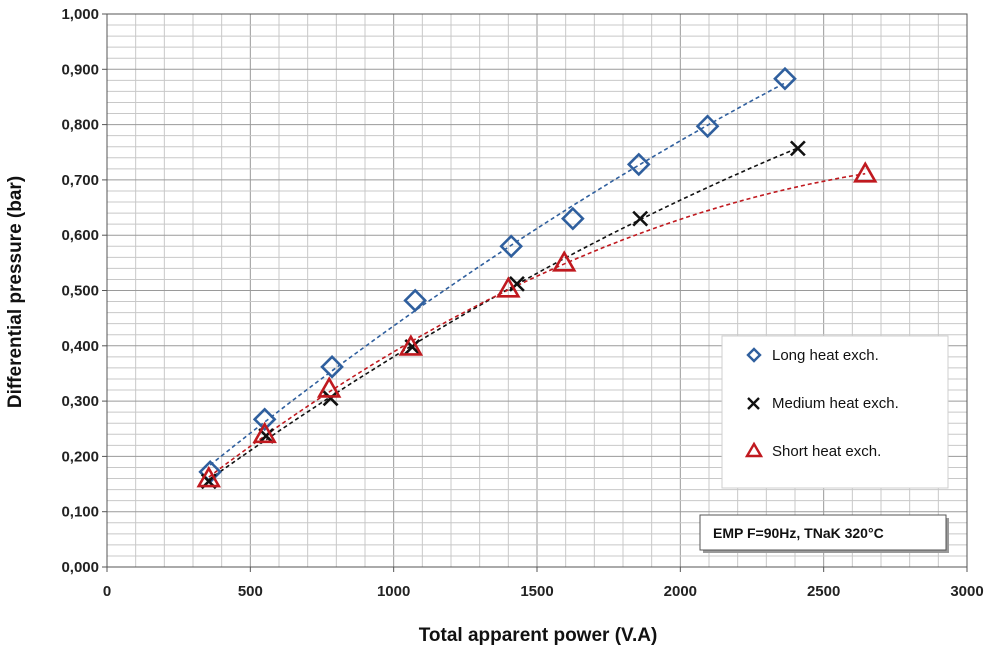 This screenshot has width=990, height=646. Describe the element at coordinates (536, 591) in the screenshot. I see `x-tick-label: 1500` at that location.